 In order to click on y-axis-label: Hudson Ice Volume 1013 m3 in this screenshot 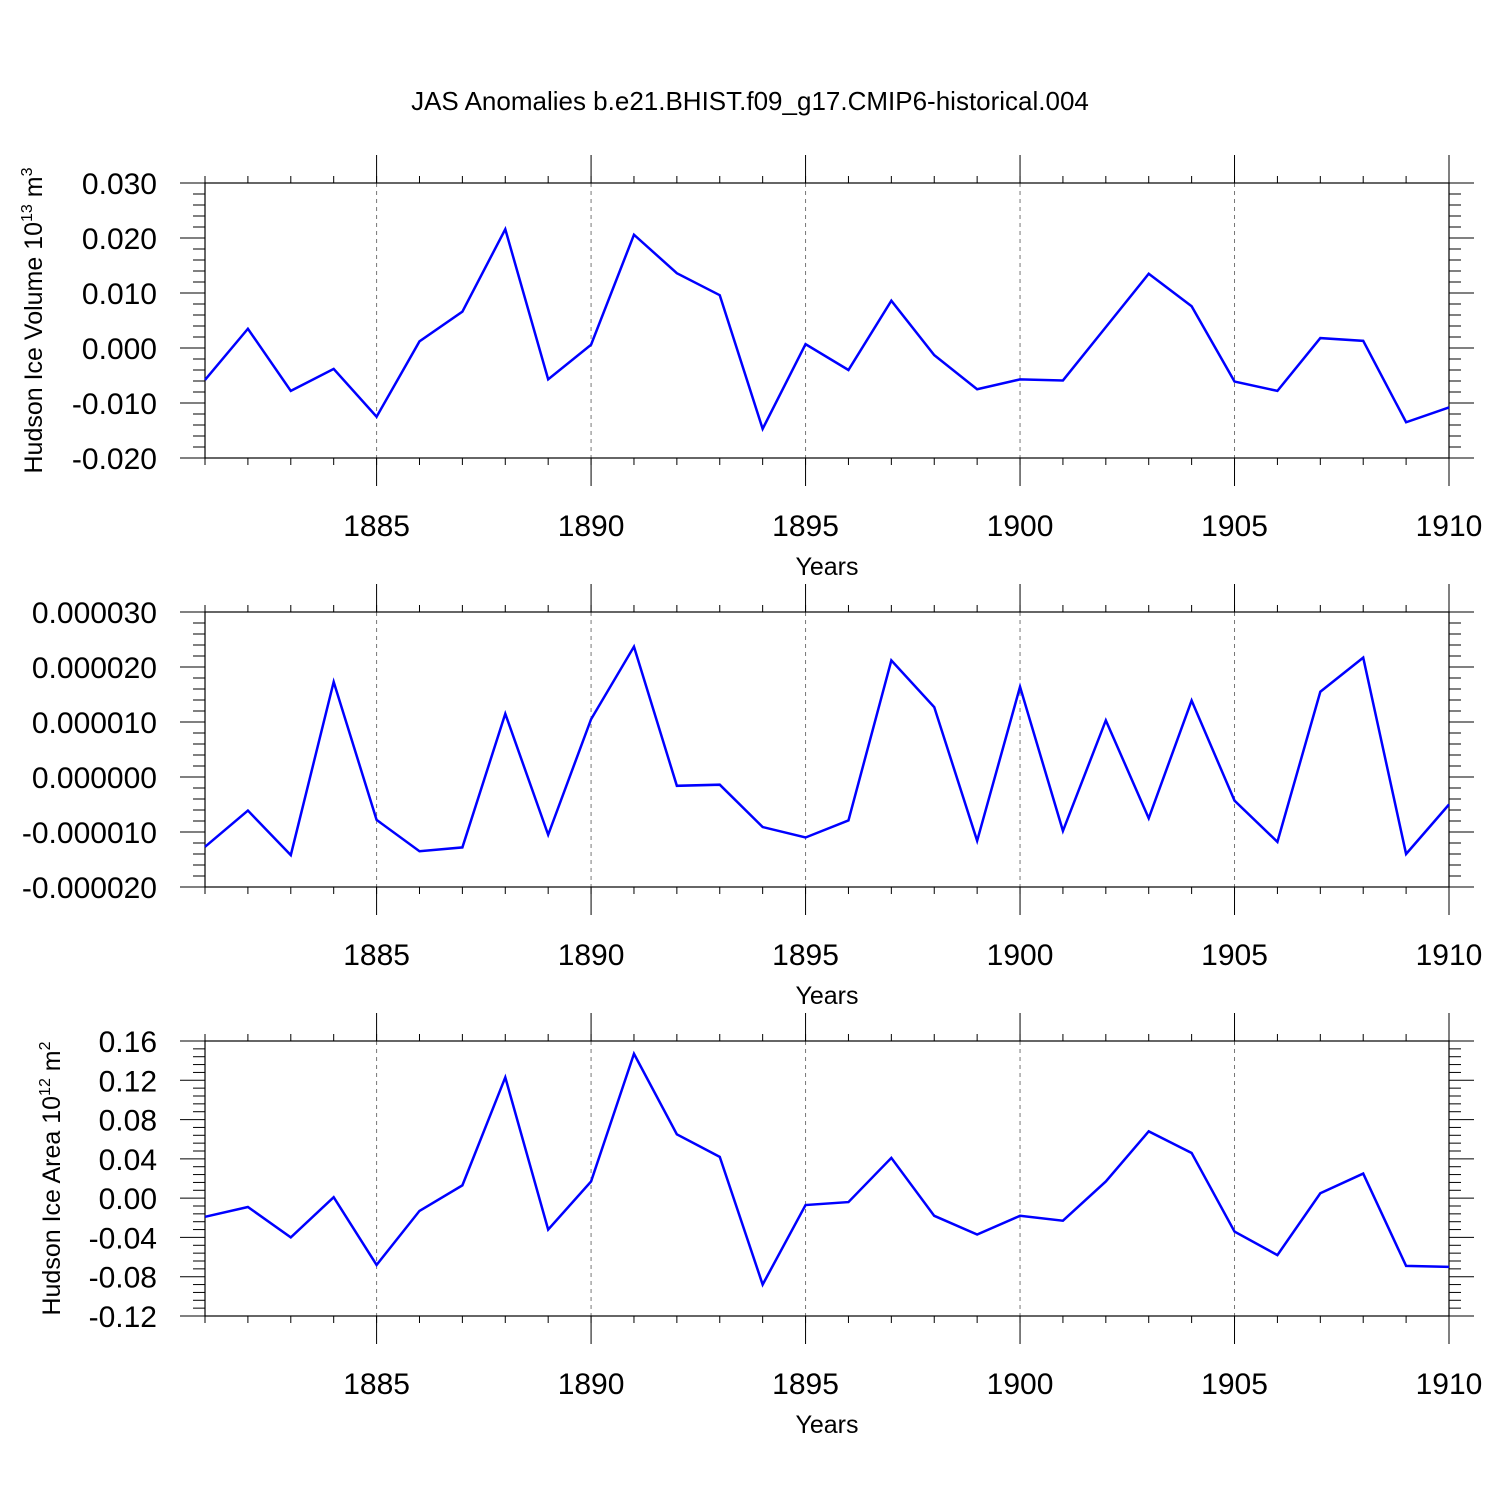, I will do `click(33, 320)`.